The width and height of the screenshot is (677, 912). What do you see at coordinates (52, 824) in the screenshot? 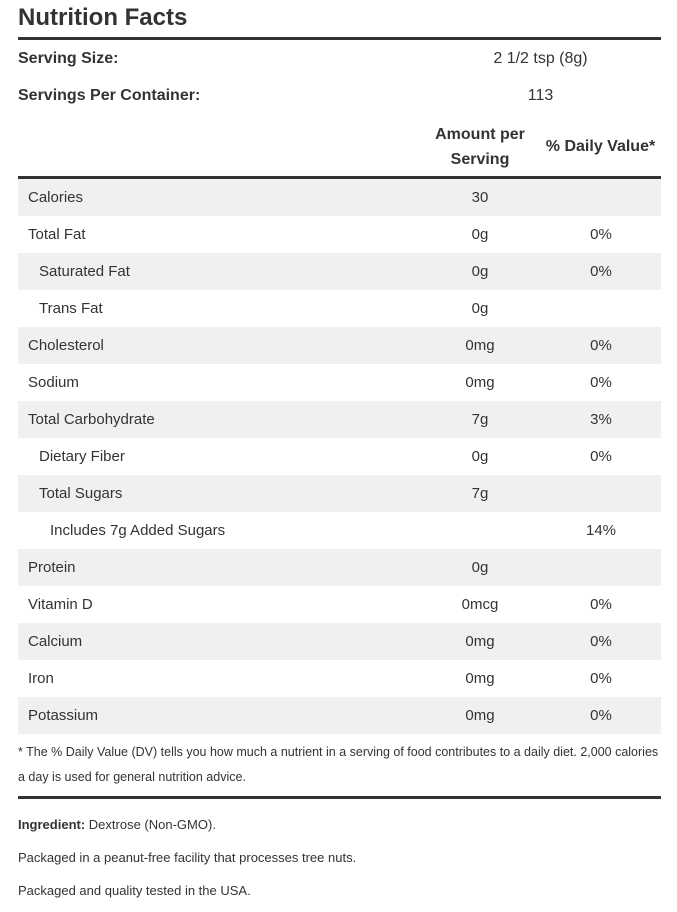
I see `ingredient-label: Ingredient:` at bounding box center [52, 824].